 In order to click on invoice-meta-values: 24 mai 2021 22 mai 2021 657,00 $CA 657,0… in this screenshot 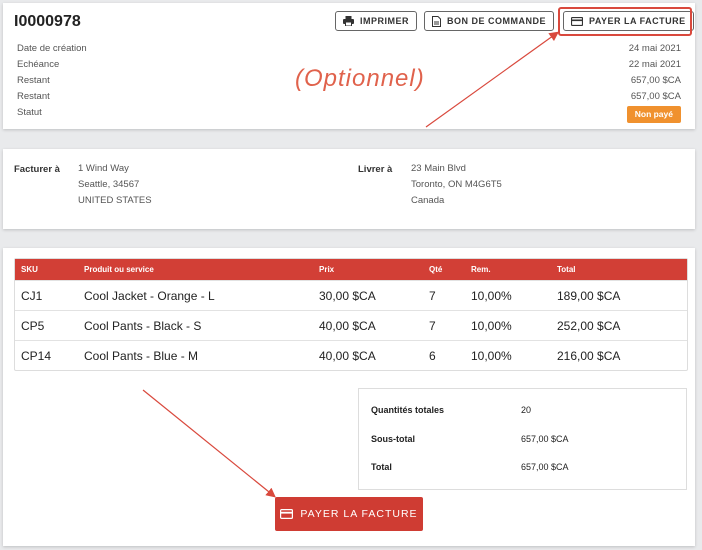, I will do `click(653, 82)`.